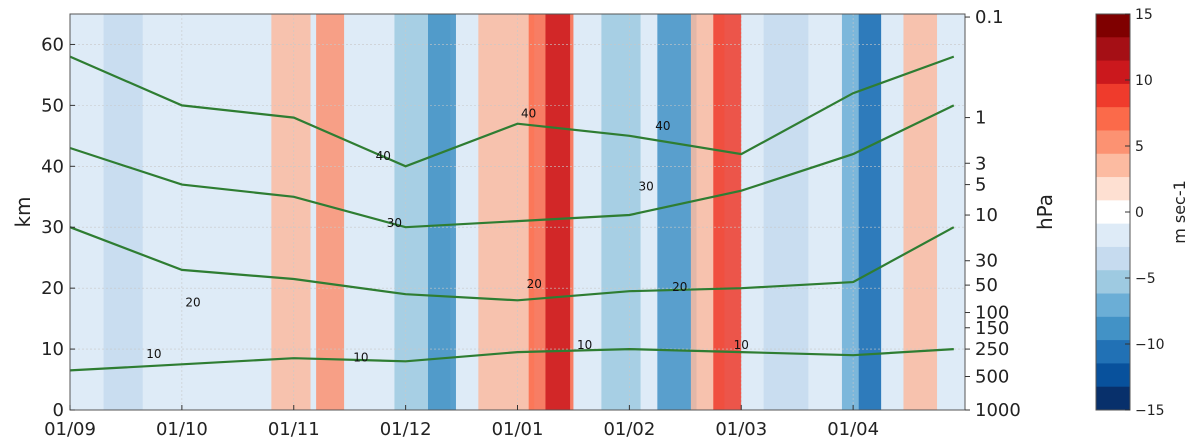 The image size is (1198, 442). I want to click on x-tick-label: 01/01, so click(518, 429).